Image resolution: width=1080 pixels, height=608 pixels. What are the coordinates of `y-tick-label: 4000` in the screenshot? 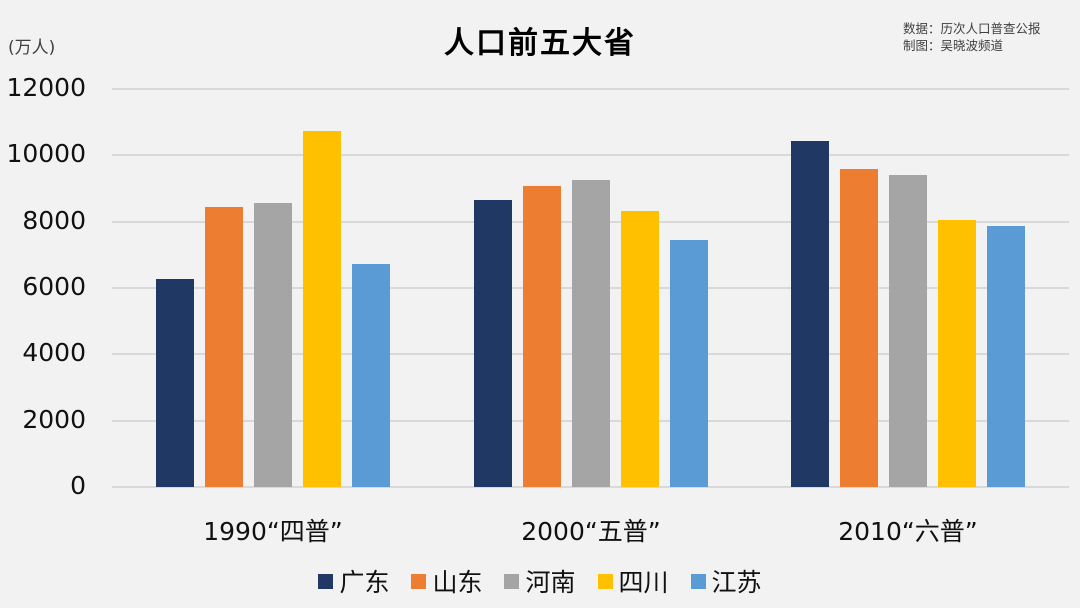 It's located at (54, 353).